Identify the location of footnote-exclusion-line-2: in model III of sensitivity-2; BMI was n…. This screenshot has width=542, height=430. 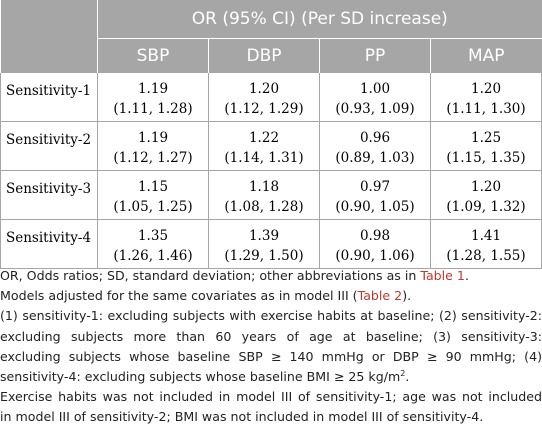
(242, 417).